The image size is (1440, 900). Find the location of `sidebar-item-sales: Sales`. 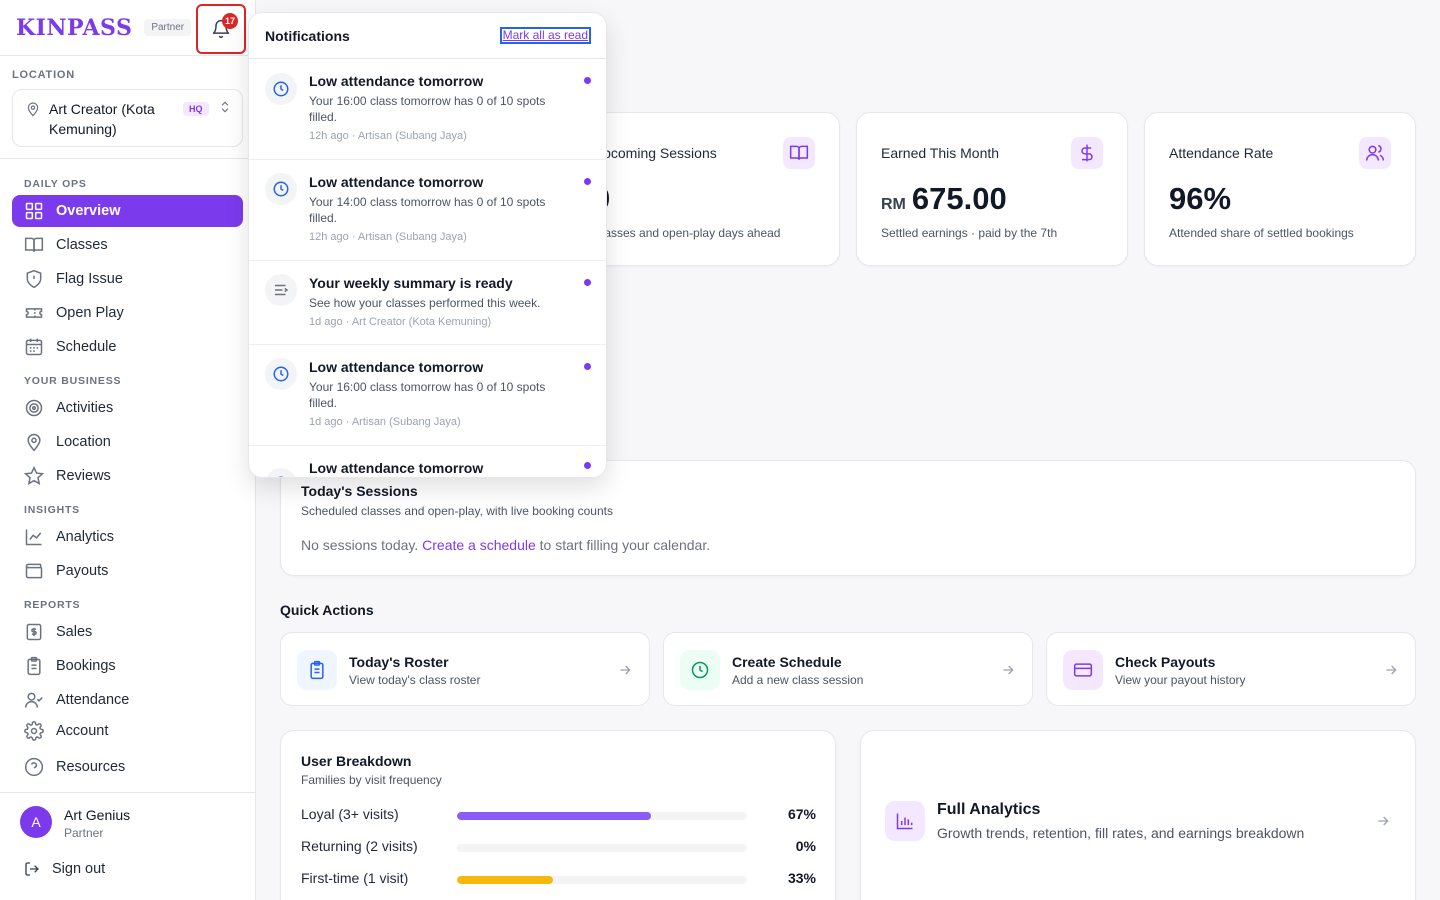

sidebar-item-sales: Sales is located at coordinates (127, 632).